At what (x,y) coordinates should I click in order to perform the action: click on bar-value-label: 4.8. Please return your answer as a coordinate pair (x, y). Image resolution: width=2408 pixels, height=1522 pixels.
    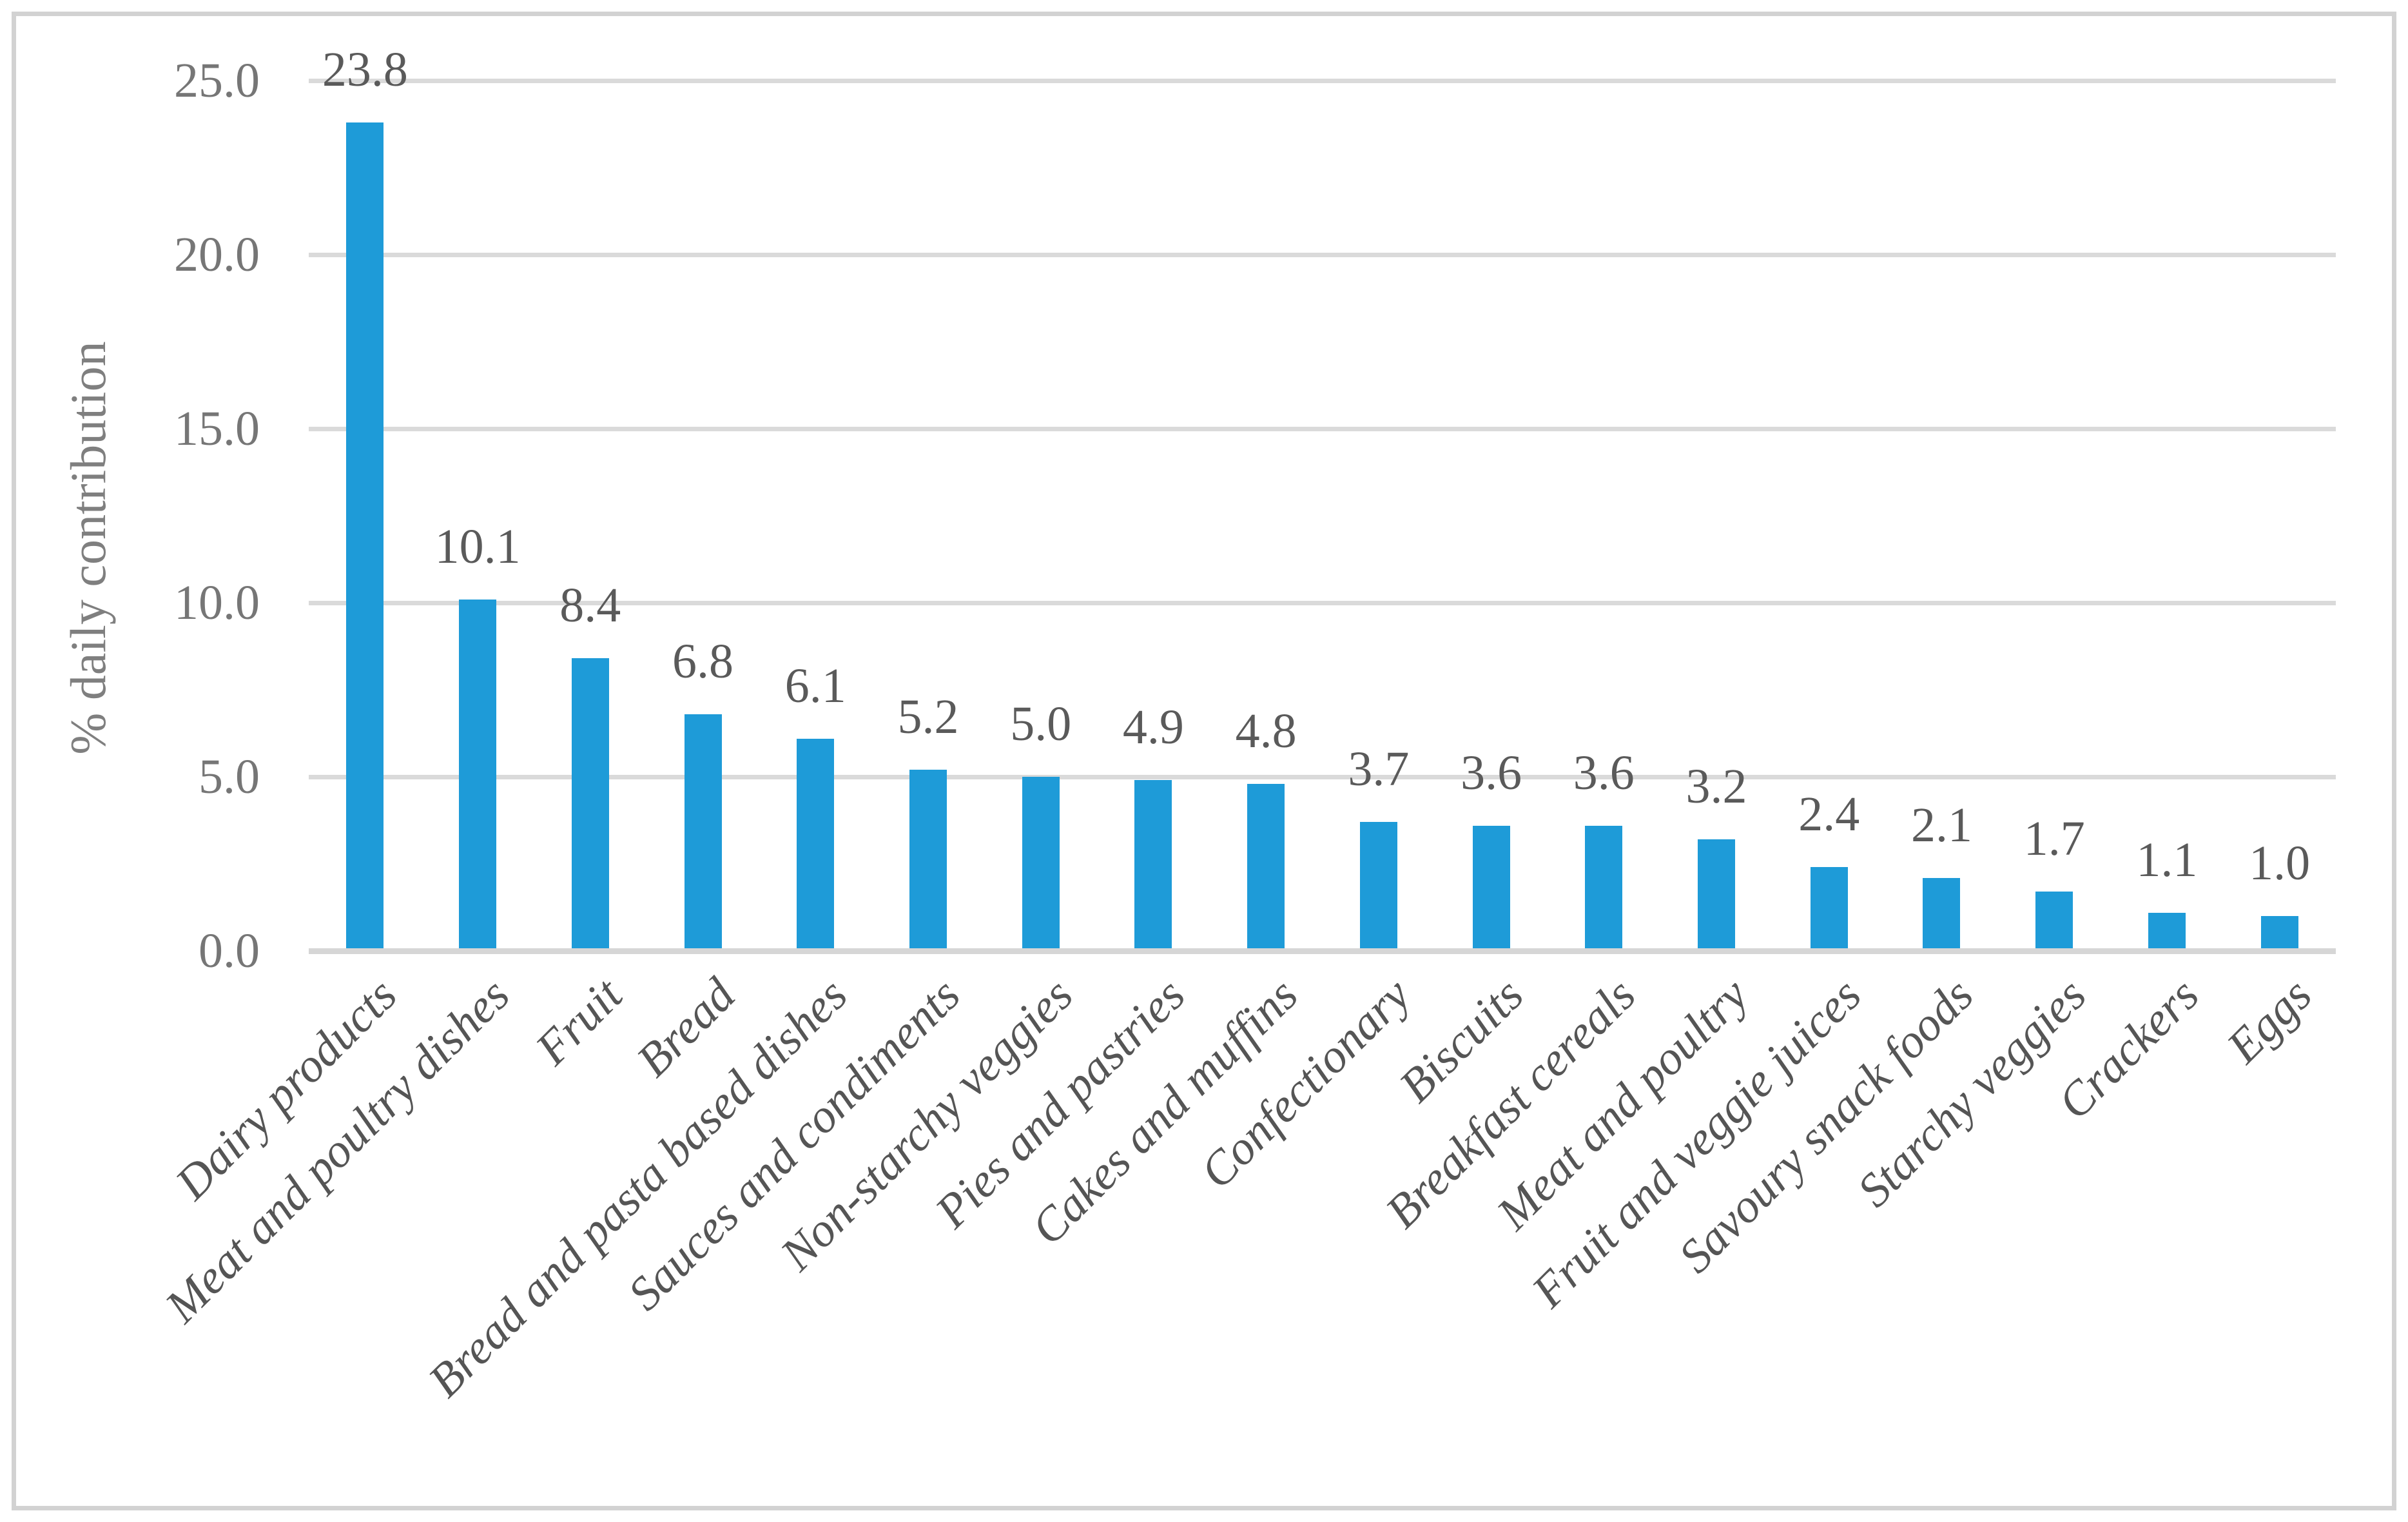
    Looking at the image, I should click on (1266, 730).